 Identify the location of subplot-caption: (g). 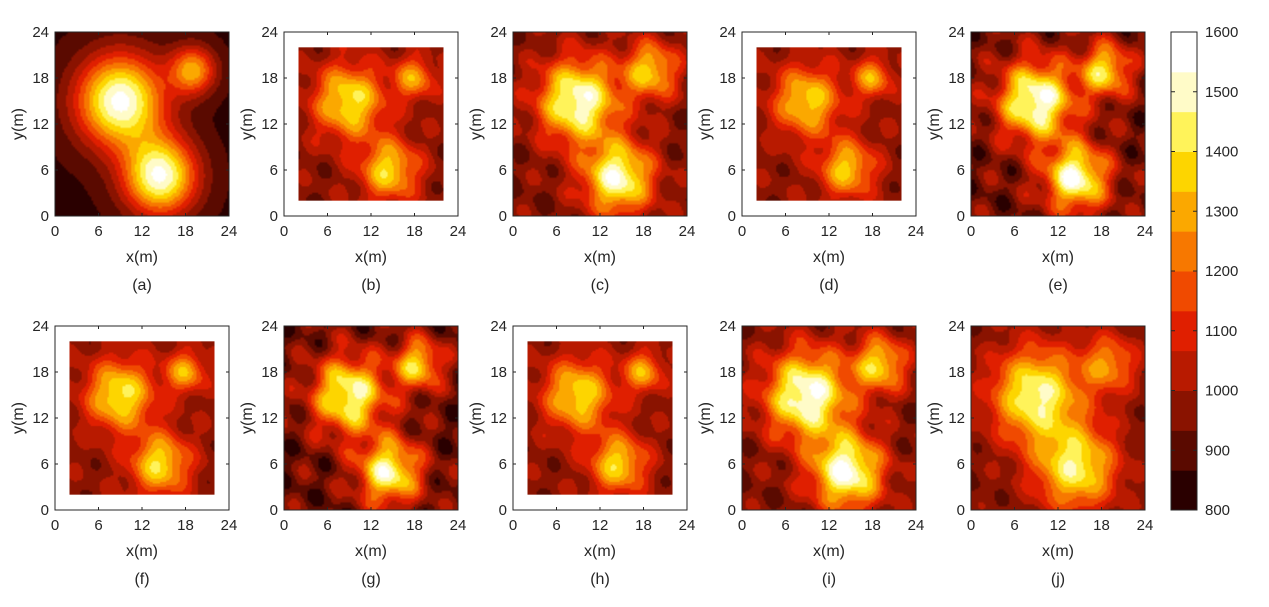
(371, 579).